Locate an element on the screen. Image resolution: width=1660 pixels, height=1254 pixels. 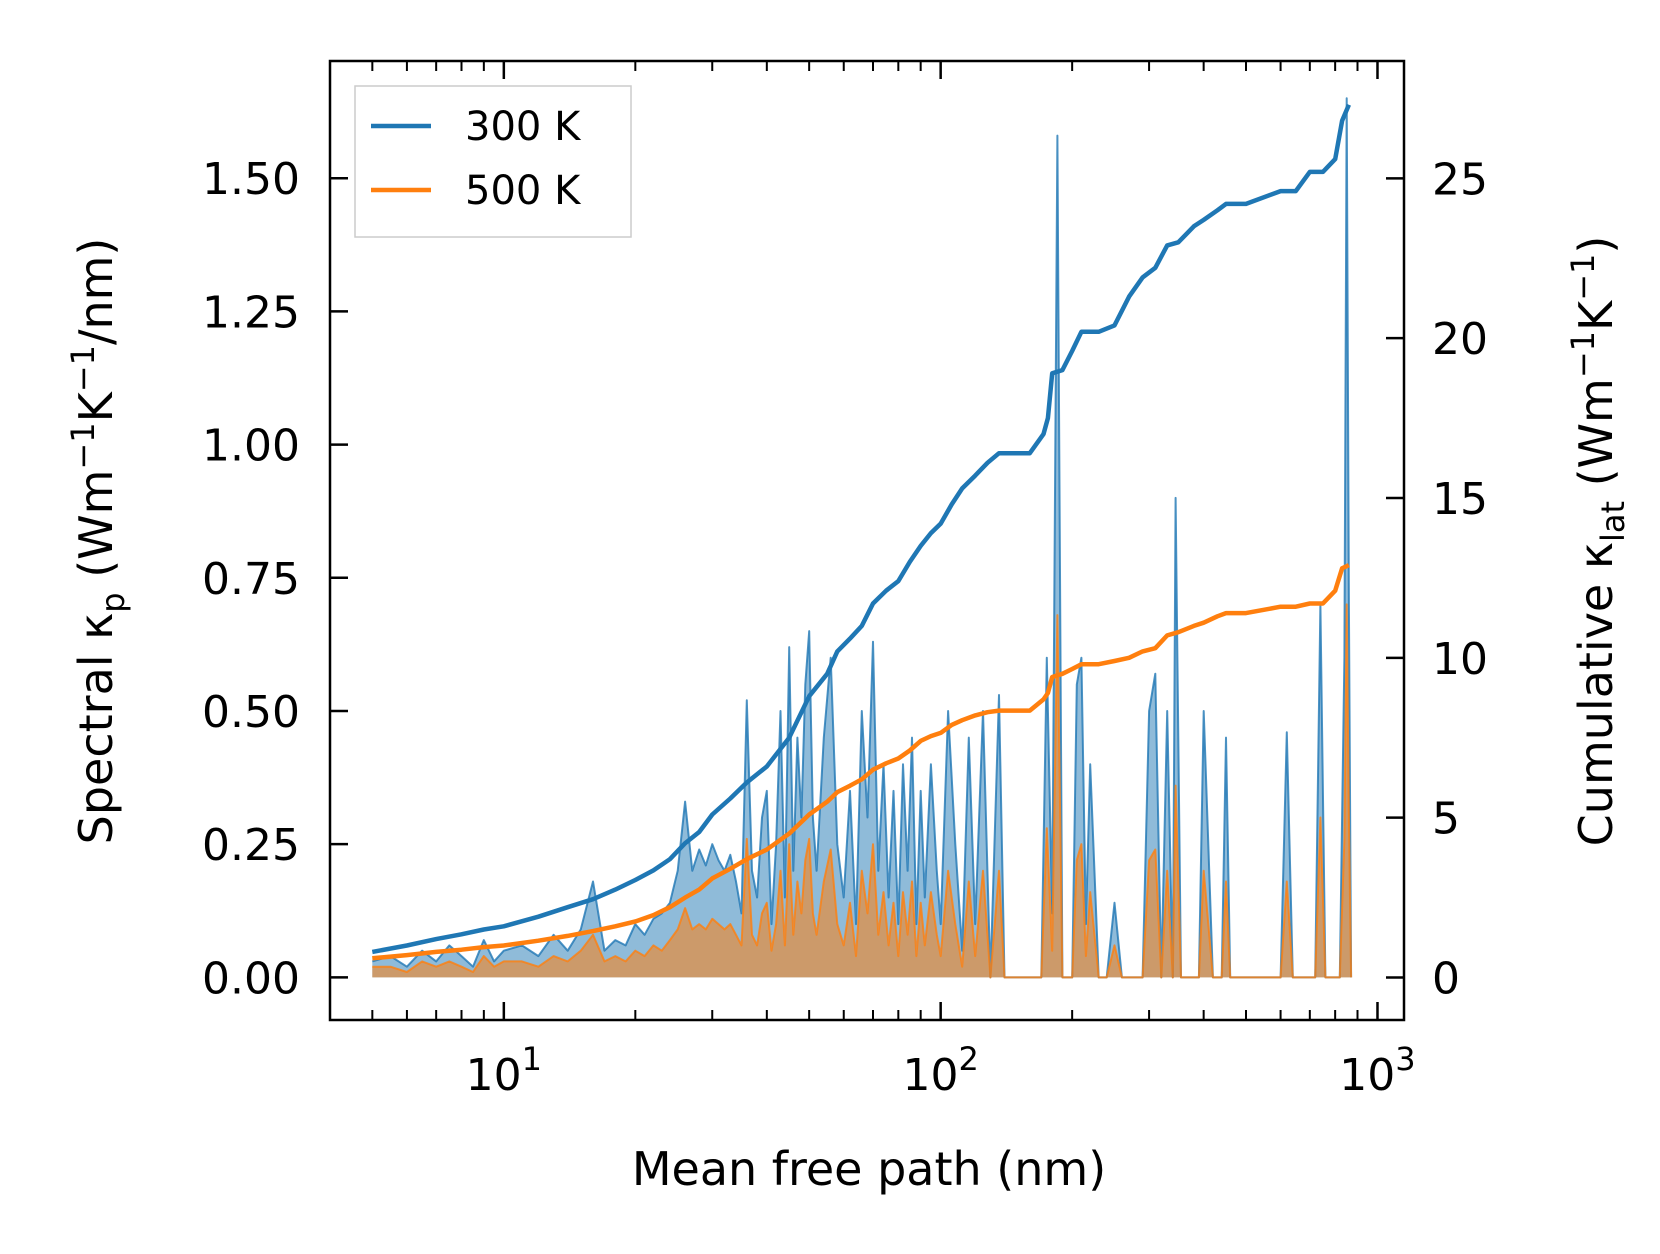
y-right-tick-label: 15 is located at coordinates (1460, 499).